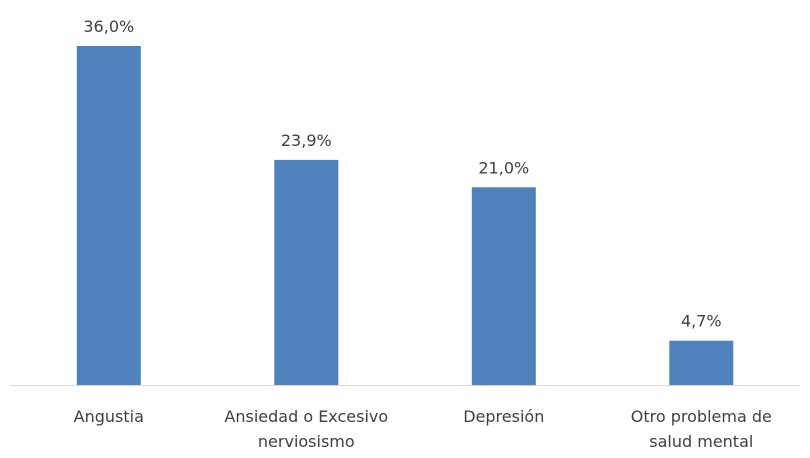 The height and width of the screenshot is (458, 810). Describe the element at coordinates (306, 429) in the screenshot. I see `category-label-2: Ansiedad o Excesivo nerviosismo` at that location.